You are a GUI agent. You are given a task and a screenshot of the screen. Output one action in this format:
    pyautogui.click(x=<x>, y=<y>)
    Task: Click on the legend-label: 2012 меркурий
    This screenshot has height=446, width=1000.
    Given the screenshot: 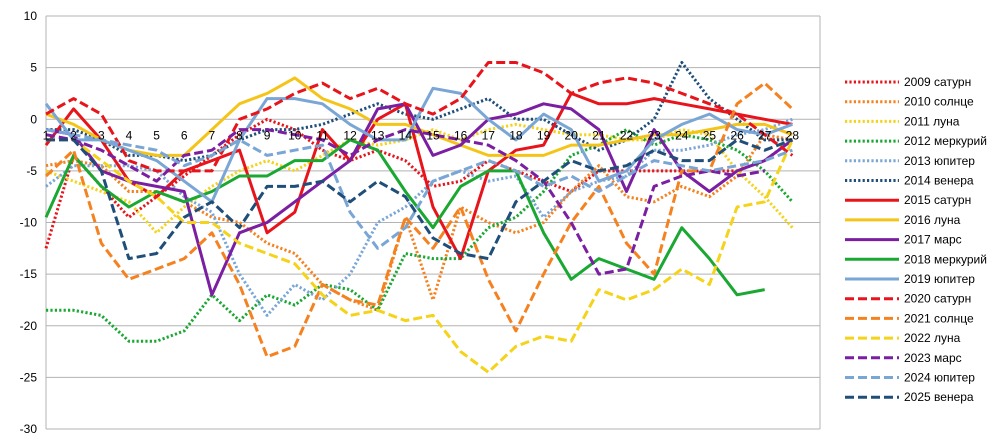 What is the action you would take?
    pyautogui.click(x=945, y=141)
    